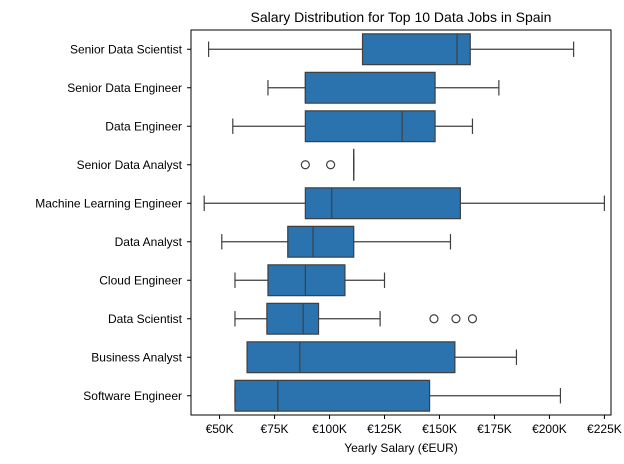 The height and width of the screenshot is (464, 624). I want to click on x-tick-label: €200K, so click(549, 429).